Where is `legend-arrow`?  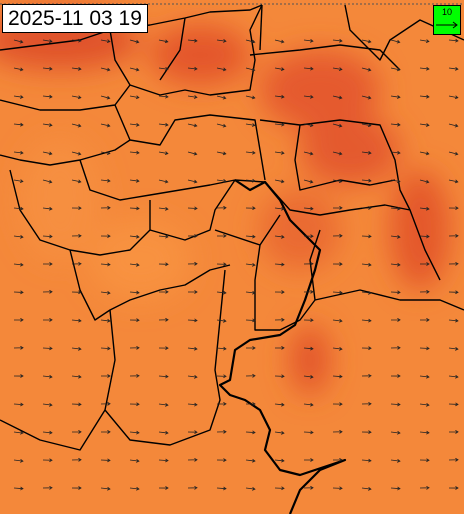 legend-arrow is located at coordinates (447, 25).